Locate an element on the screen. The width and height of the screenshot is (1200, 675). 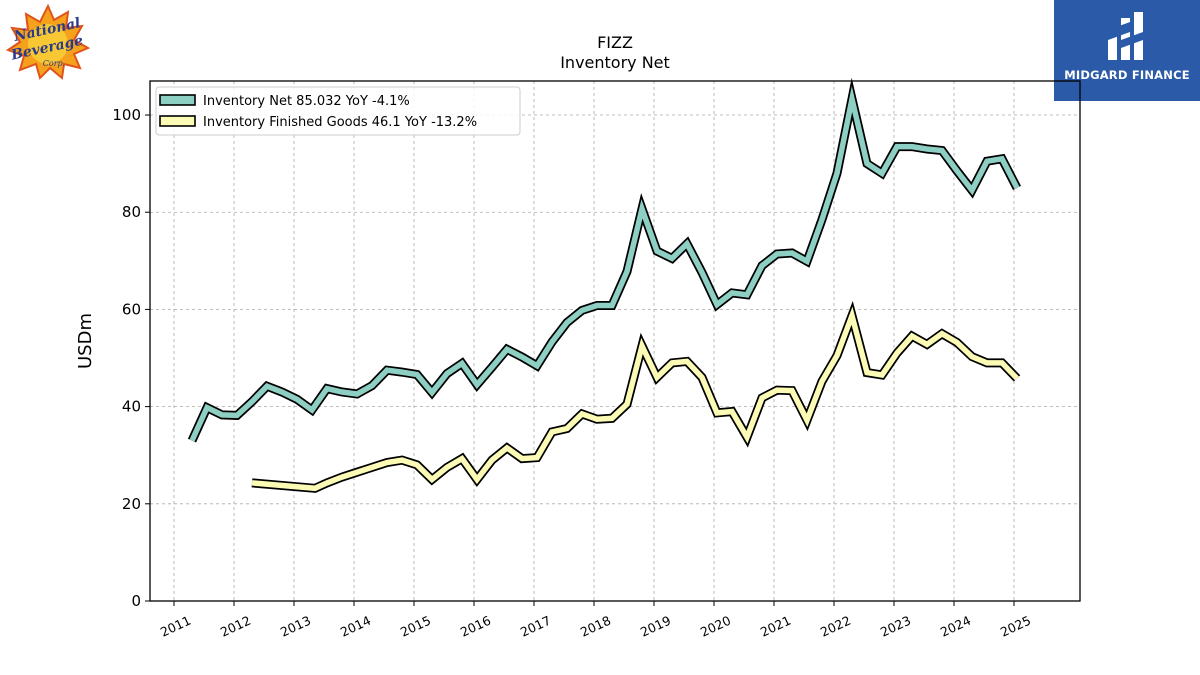
x-tick-label: 2020 is located at coordinates (715, 626).